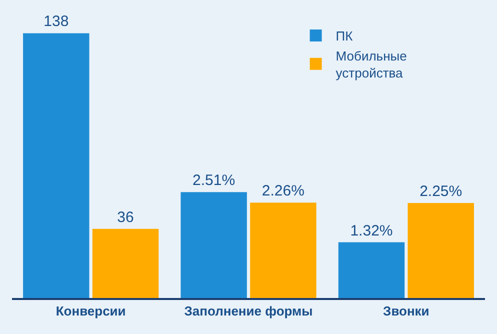  I want to click on x-tick-label: Звонки, so click(406, 311).